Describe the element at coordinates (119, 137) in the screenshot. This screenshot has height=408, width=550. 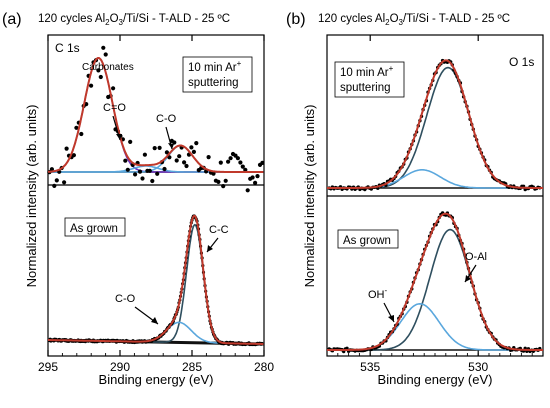
I see `arrowhead-c-o-double` at that location.